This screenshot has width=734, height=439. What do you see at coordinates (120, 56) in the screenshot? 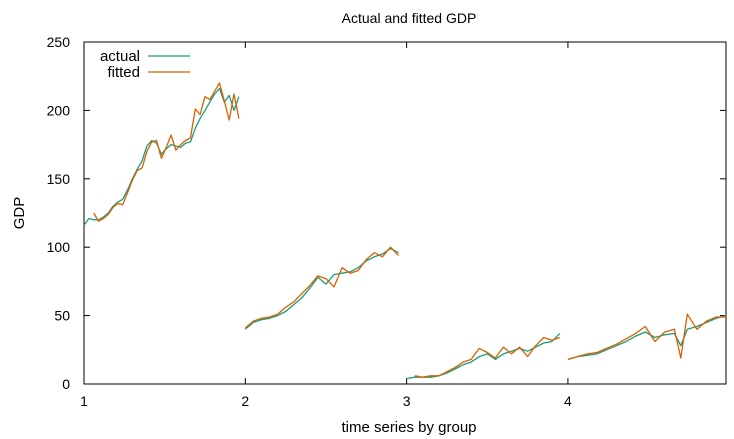
I see `legend-label-actual: actual` at bounding box center [120, 56].